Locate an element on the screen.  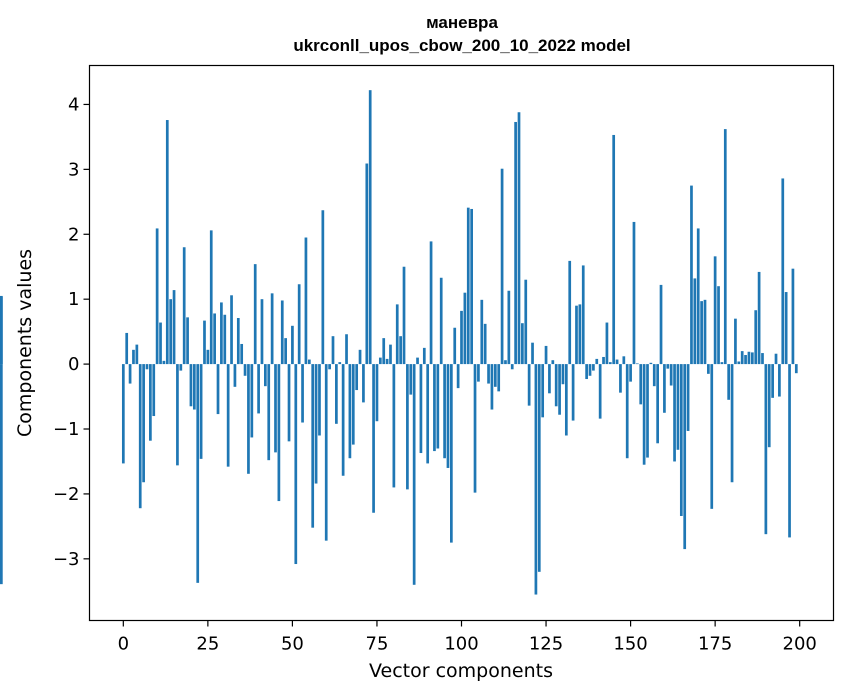
x-tick-label: 125 is located at coordinates (546, 644).